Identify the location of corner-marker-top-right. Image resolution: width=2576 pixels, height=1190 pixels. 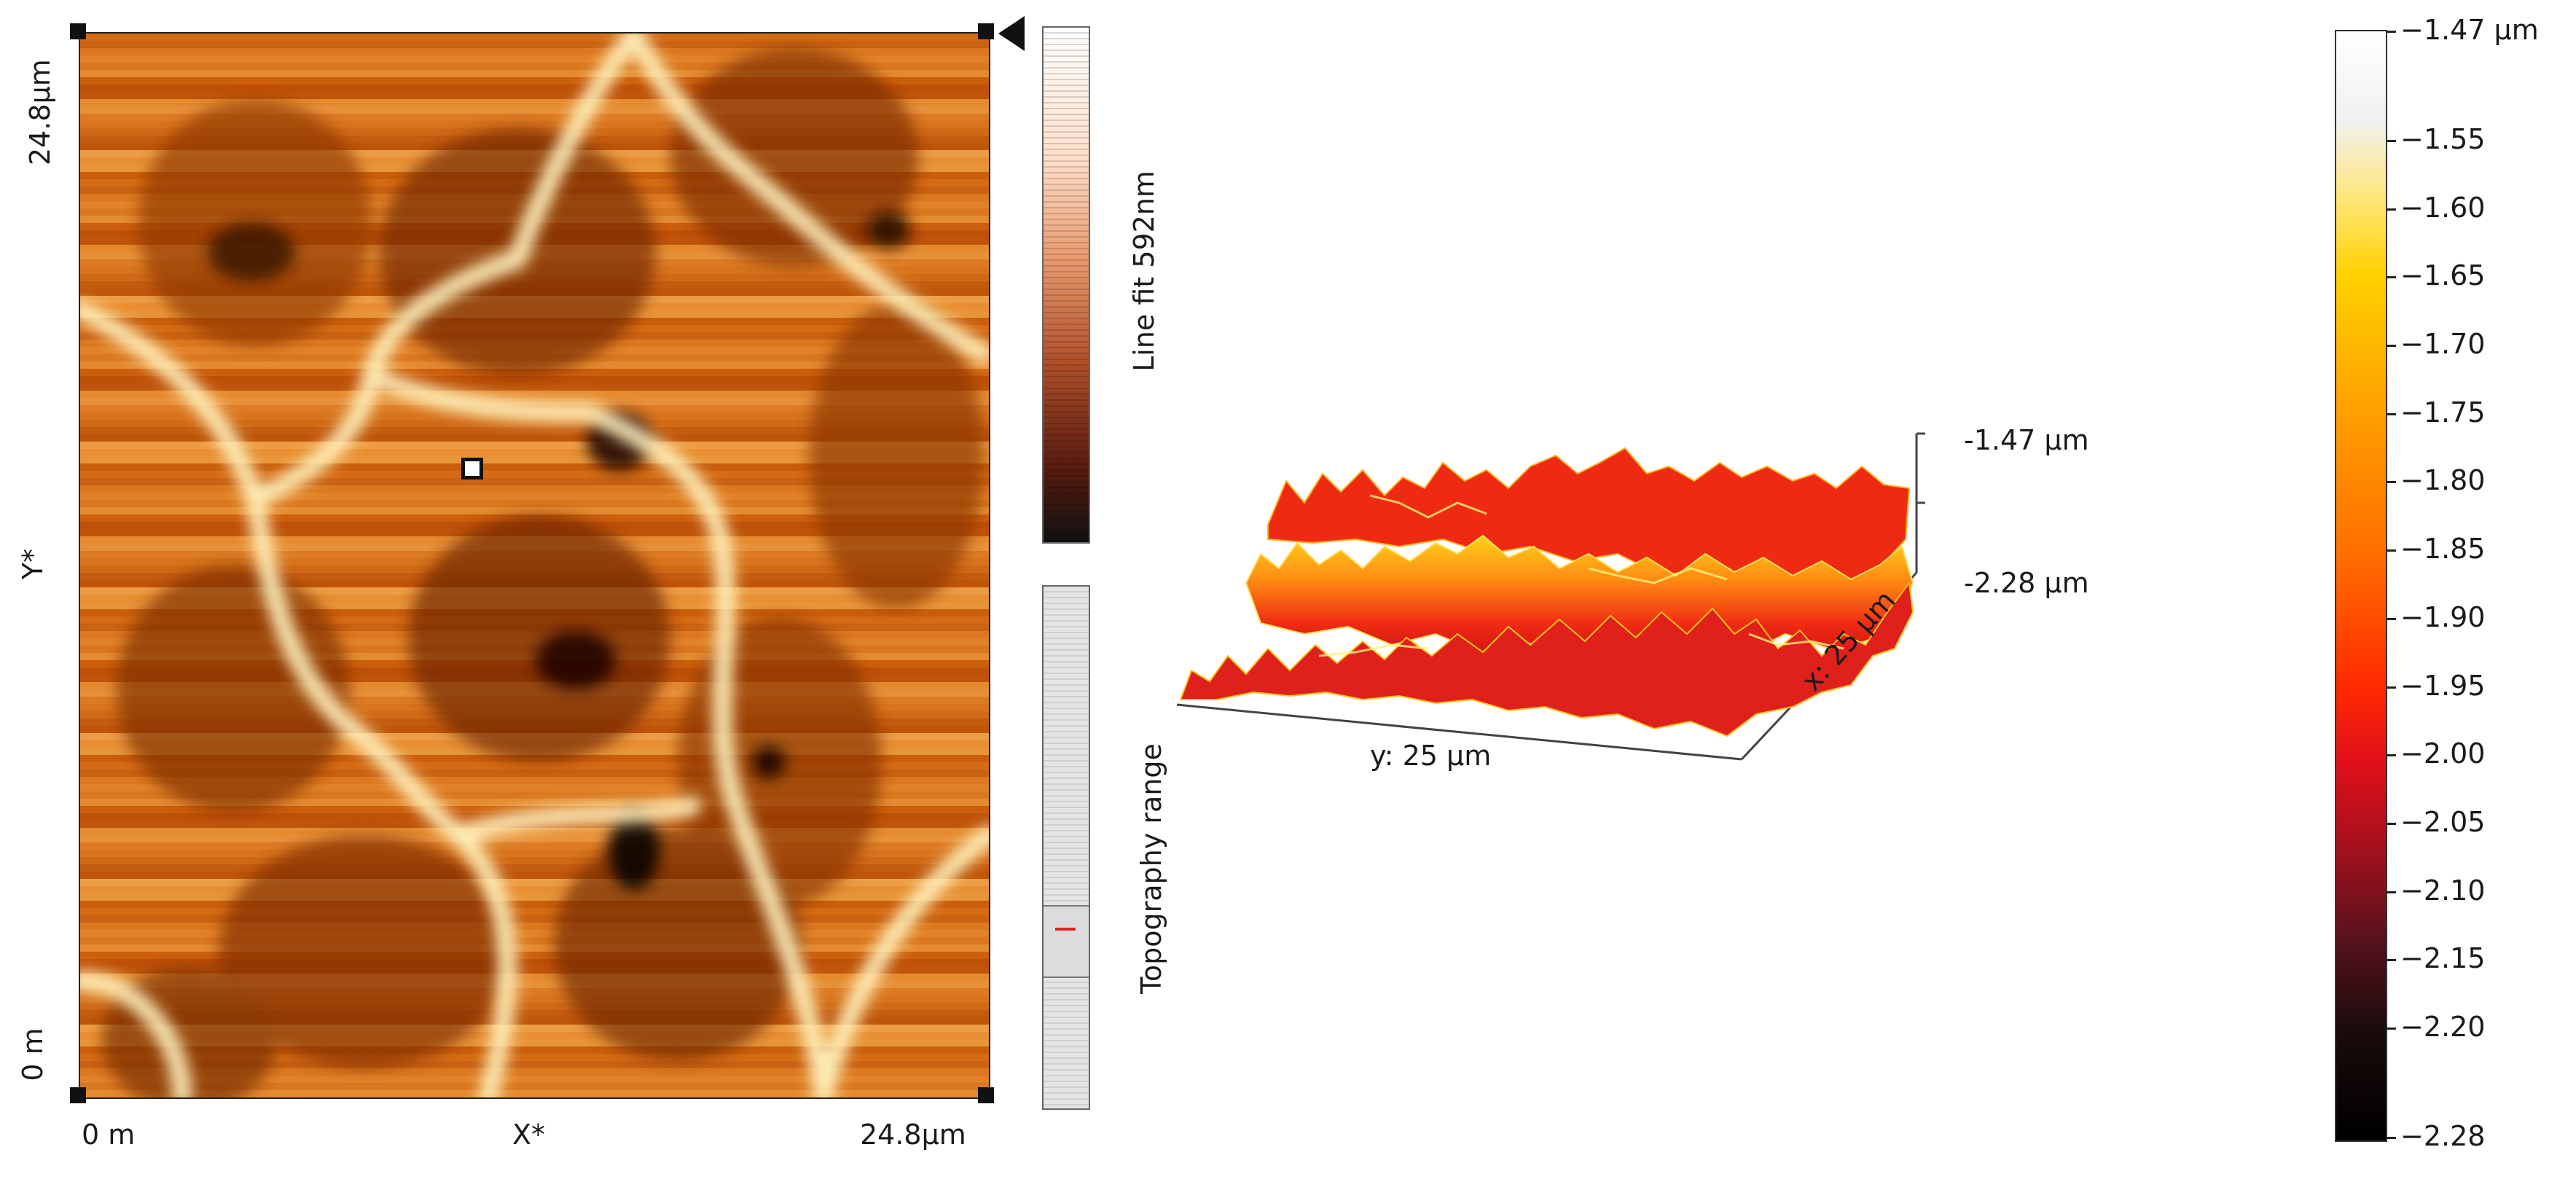
(986, 31).